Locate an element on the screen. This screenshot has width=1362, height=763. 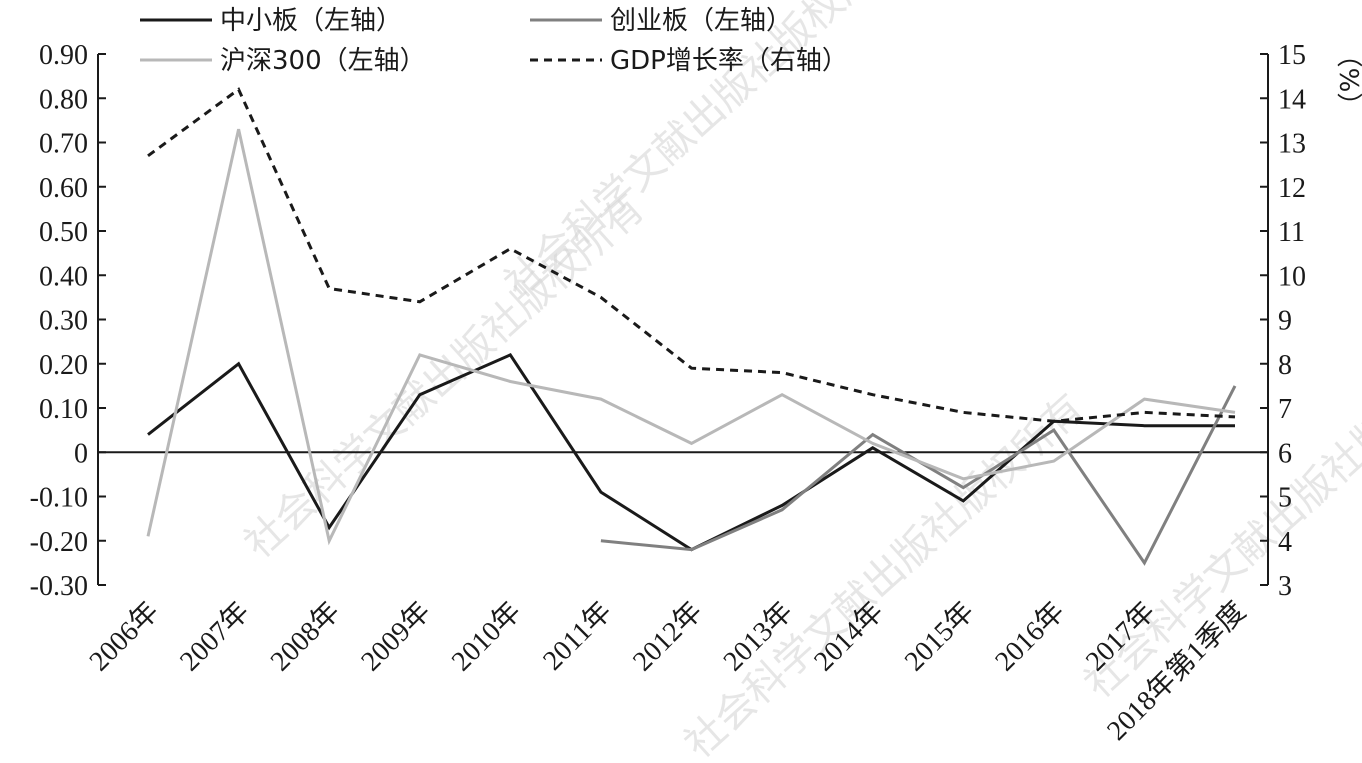
x-tick-label: 2016年 is located at coordinates (1030, 636).